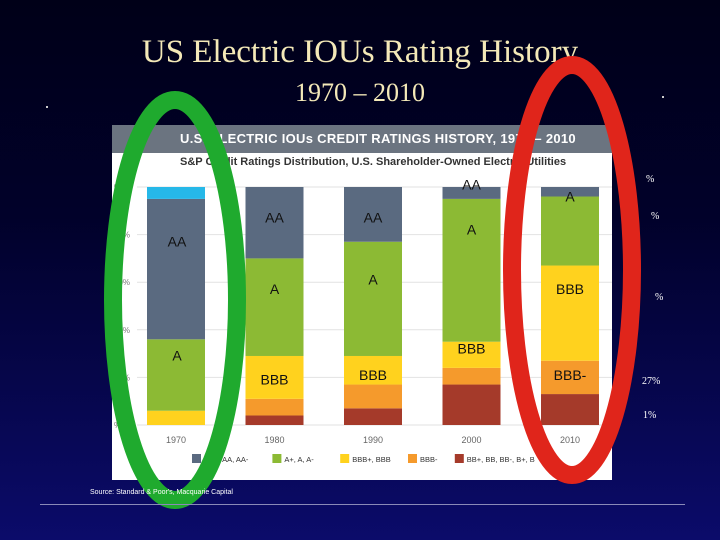 The image size is (720, 540). Describe the element at coordinates (501, 459) in the screenshot. I see `legend-label: BB+, BB, BB-, B+, B` at that location.